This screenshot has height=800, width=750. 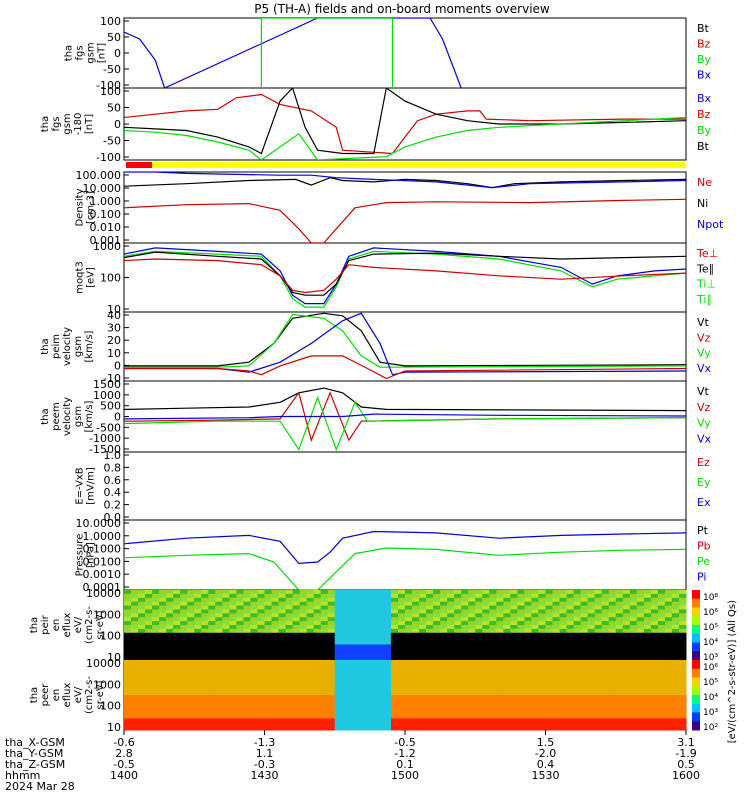 I want to click on y-axis-label: eV/, so click(x=78, y=694).